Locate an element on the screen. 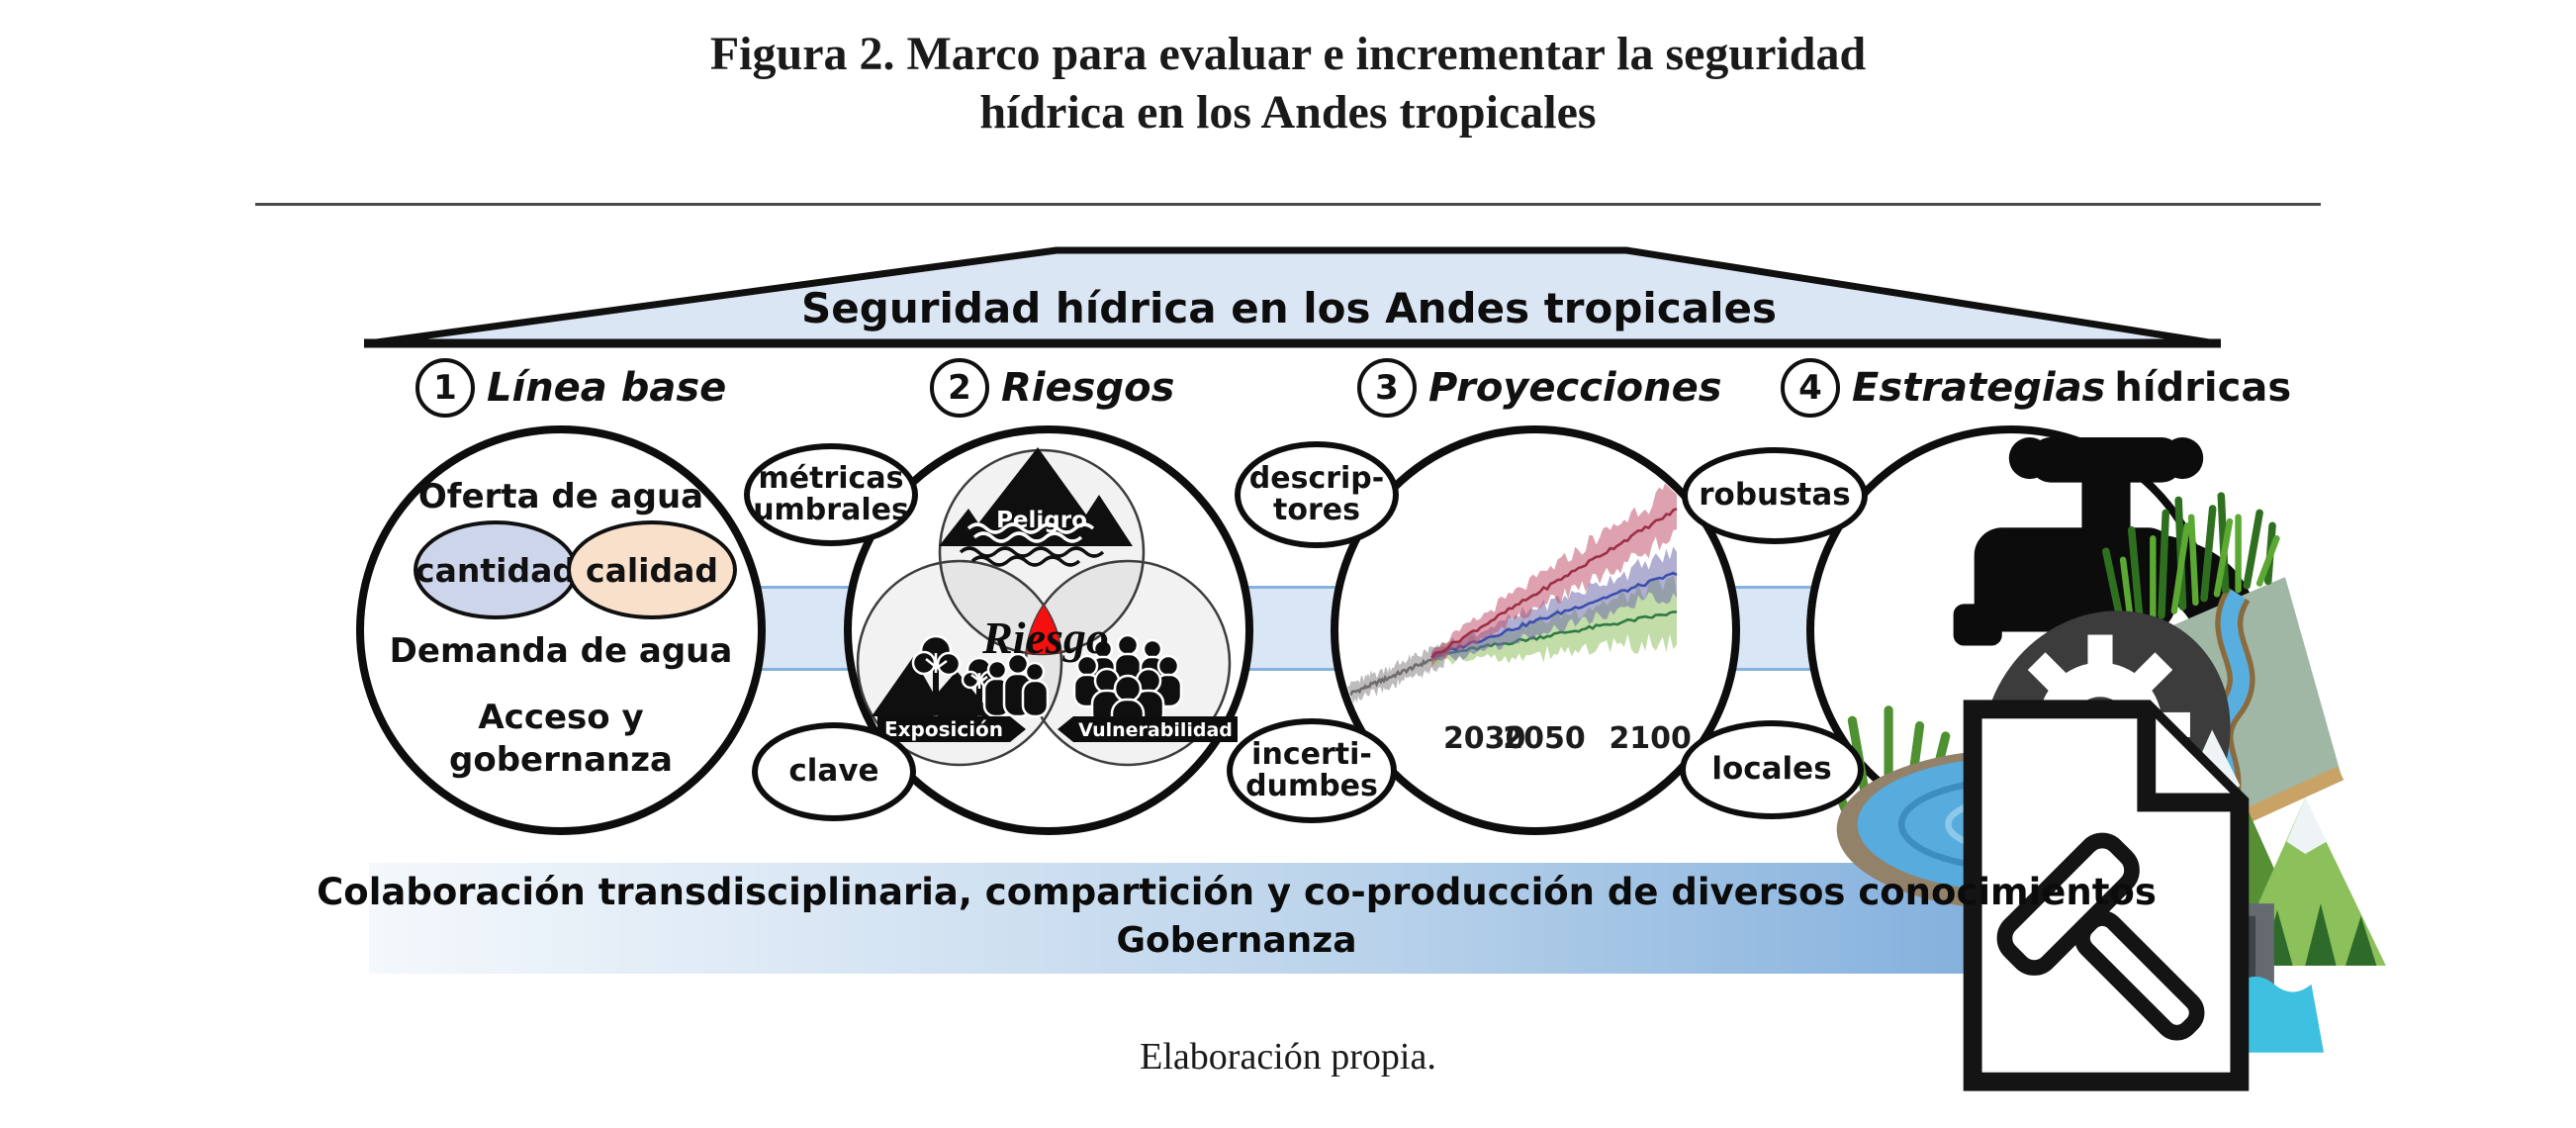  vulnerability-label: Vulnerabilidad is located at coordinates (1155, 730).